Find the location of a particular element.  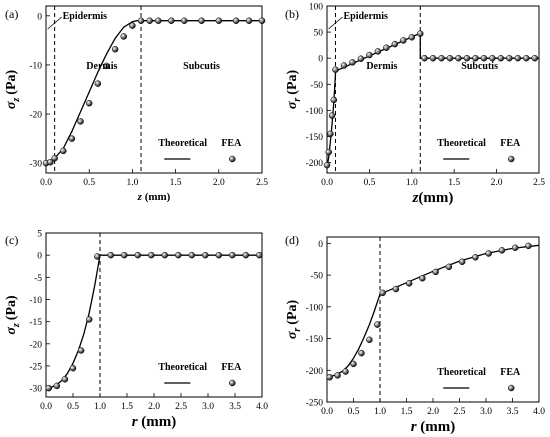

y-tick-label: 5 is located at coordinates (39, 235).